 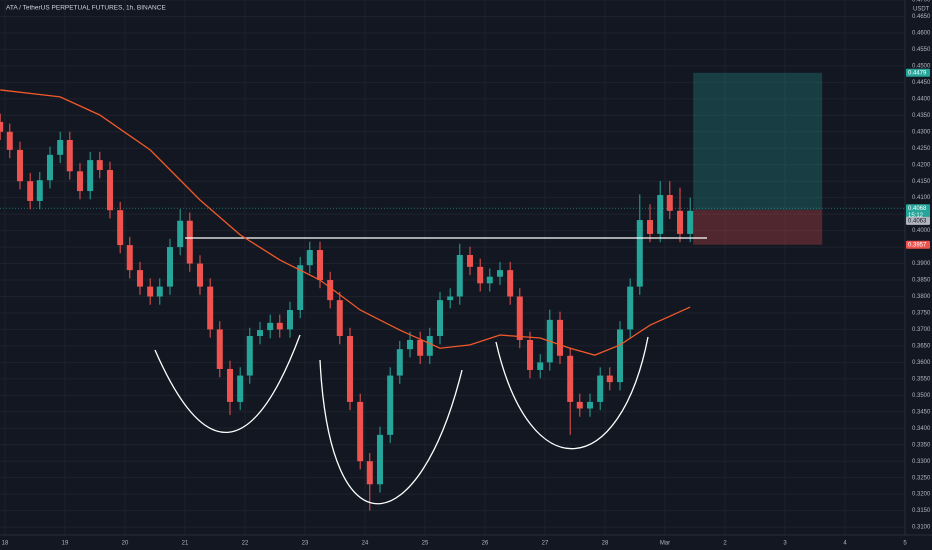 What do you see at coordinates (725, 544) in the screenshot?
I see `x-tick-label: 2` at bounding box center [725, 544].